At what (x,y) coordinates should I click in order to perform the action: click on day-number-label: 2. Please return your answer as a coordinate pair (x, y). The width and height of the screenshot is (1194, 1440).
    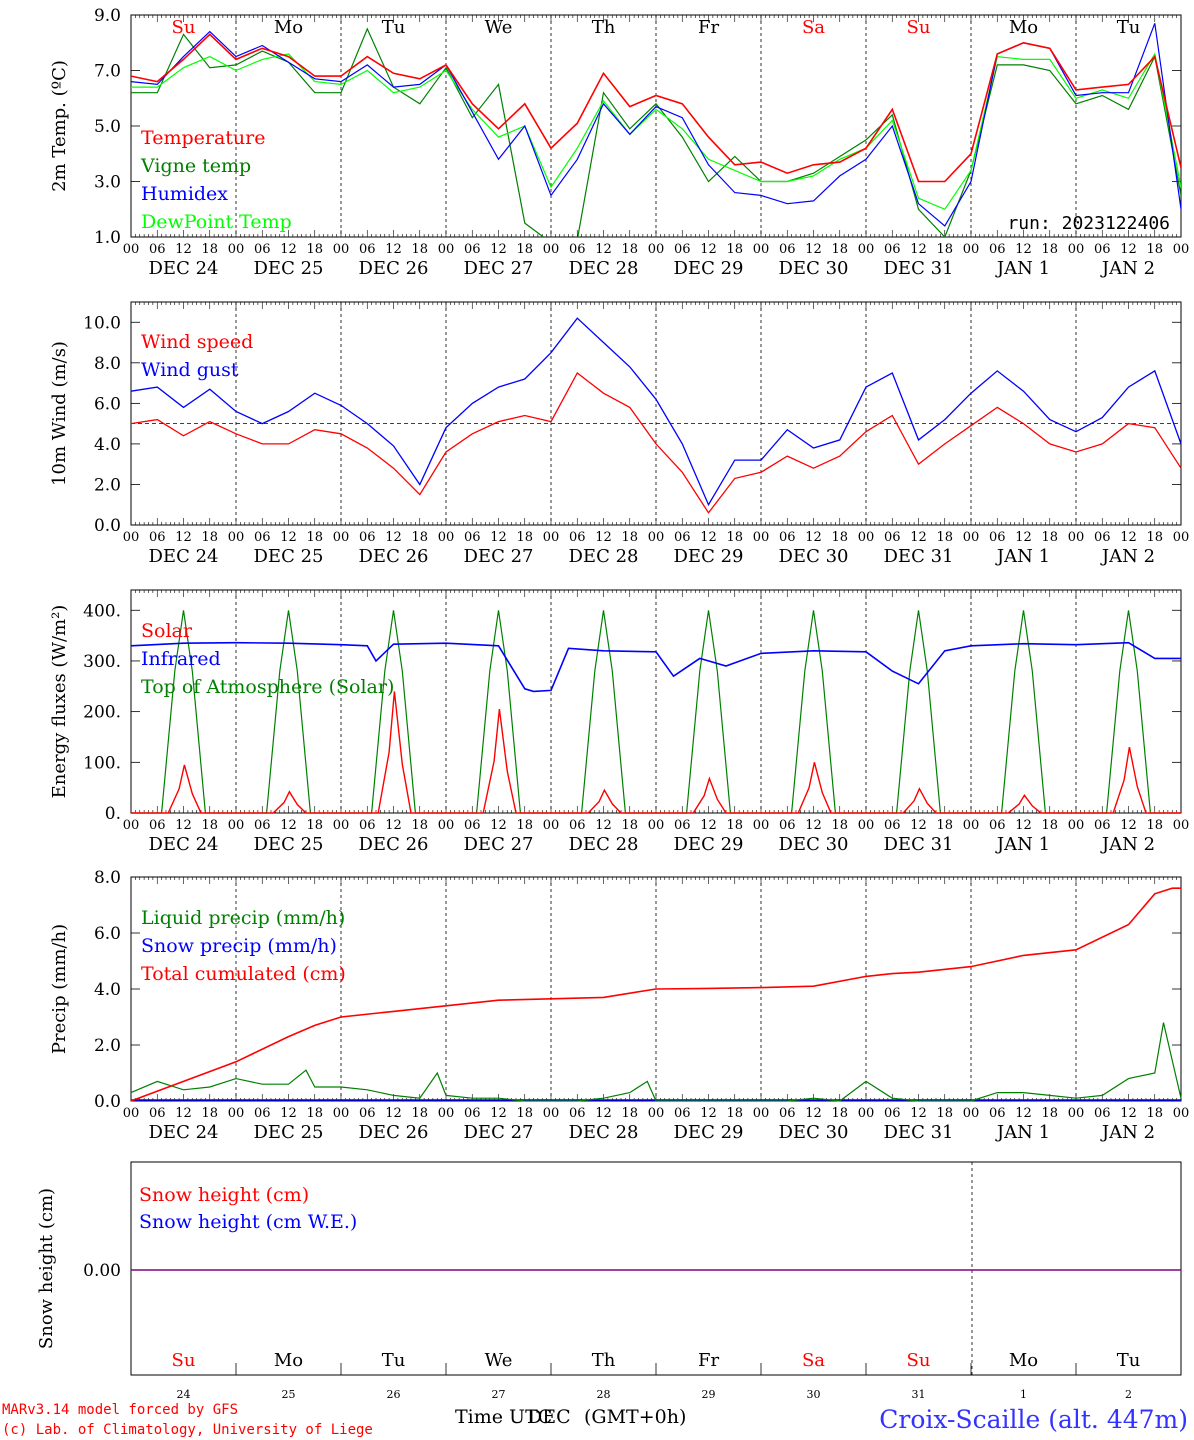
    Looking at the image, I should click on (1128, 1394).